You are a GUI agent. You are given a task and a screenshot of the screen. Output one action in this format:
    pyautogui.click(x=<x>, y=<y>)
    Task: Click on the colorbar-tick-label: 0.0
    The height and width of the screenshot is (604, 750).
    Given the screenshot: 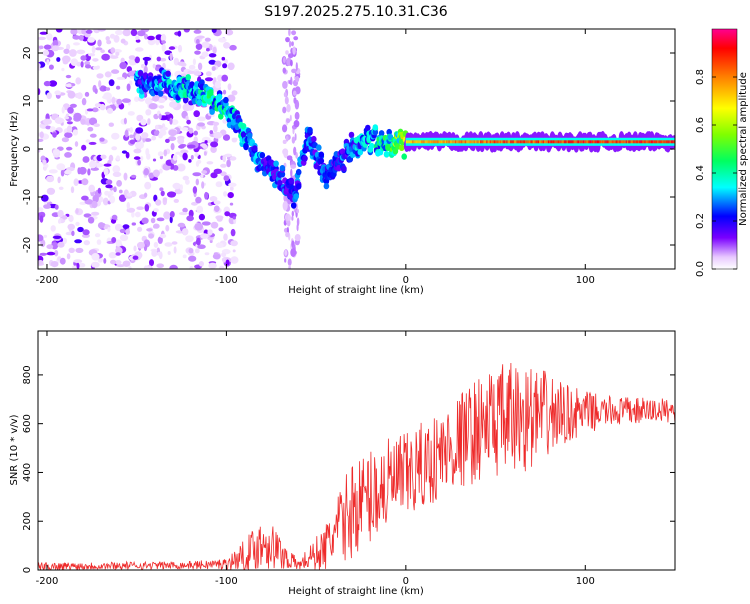 What is the action you would take?
    pyautogui.click(x=700, y=269)
    